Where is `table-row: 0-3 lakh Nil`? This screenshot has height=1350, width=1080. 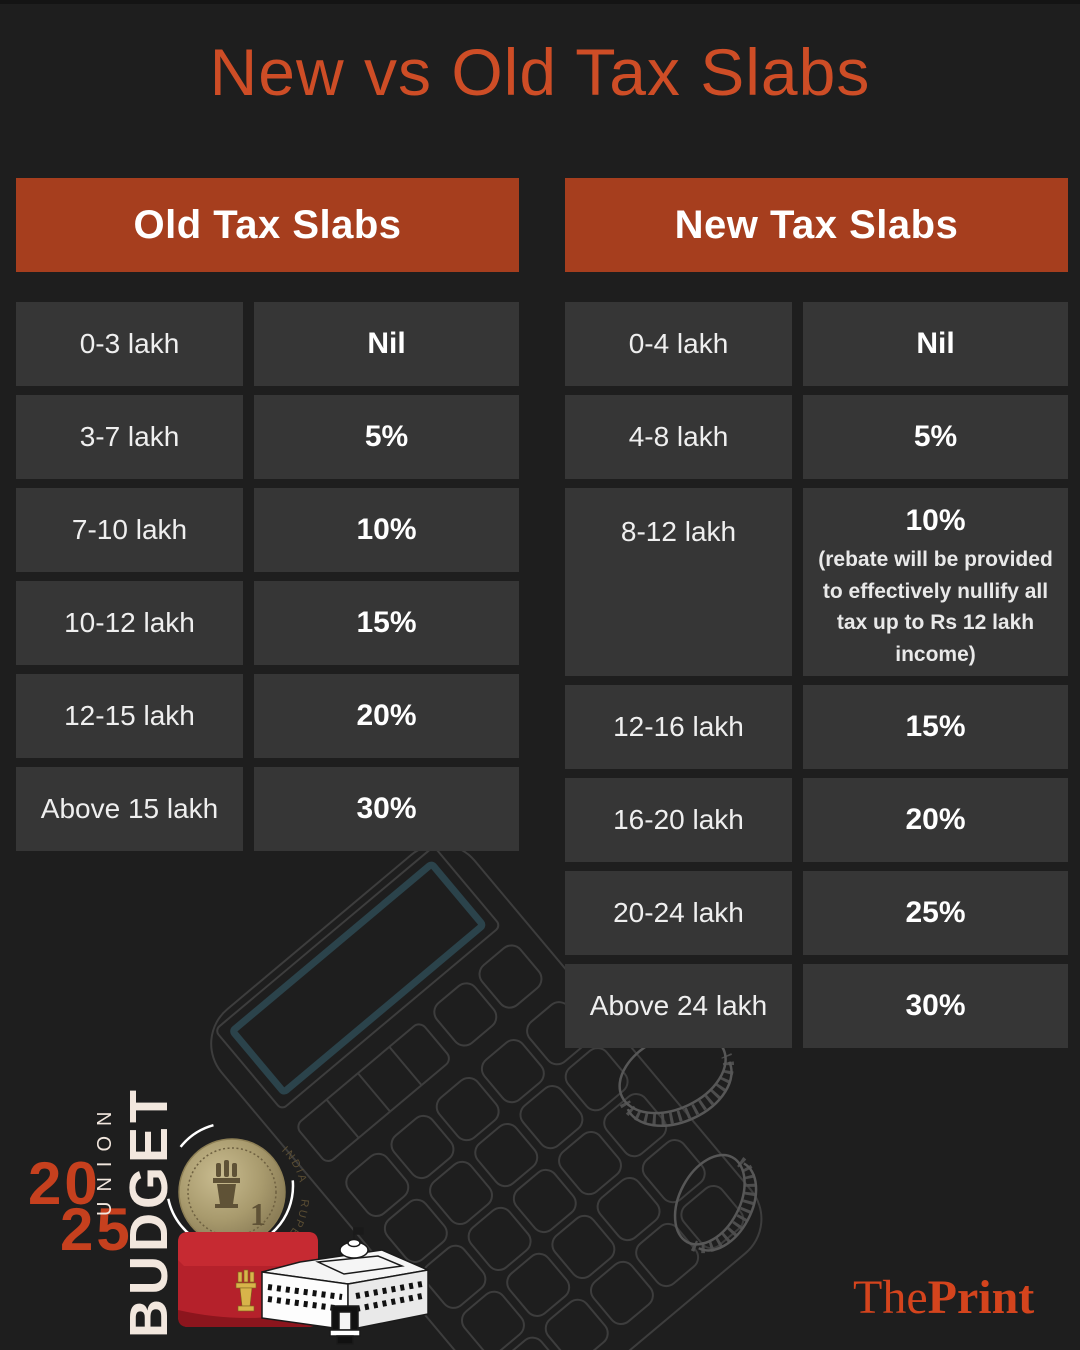 table-row: 0-3 lakh Nil is located at coordinates (267, 344).